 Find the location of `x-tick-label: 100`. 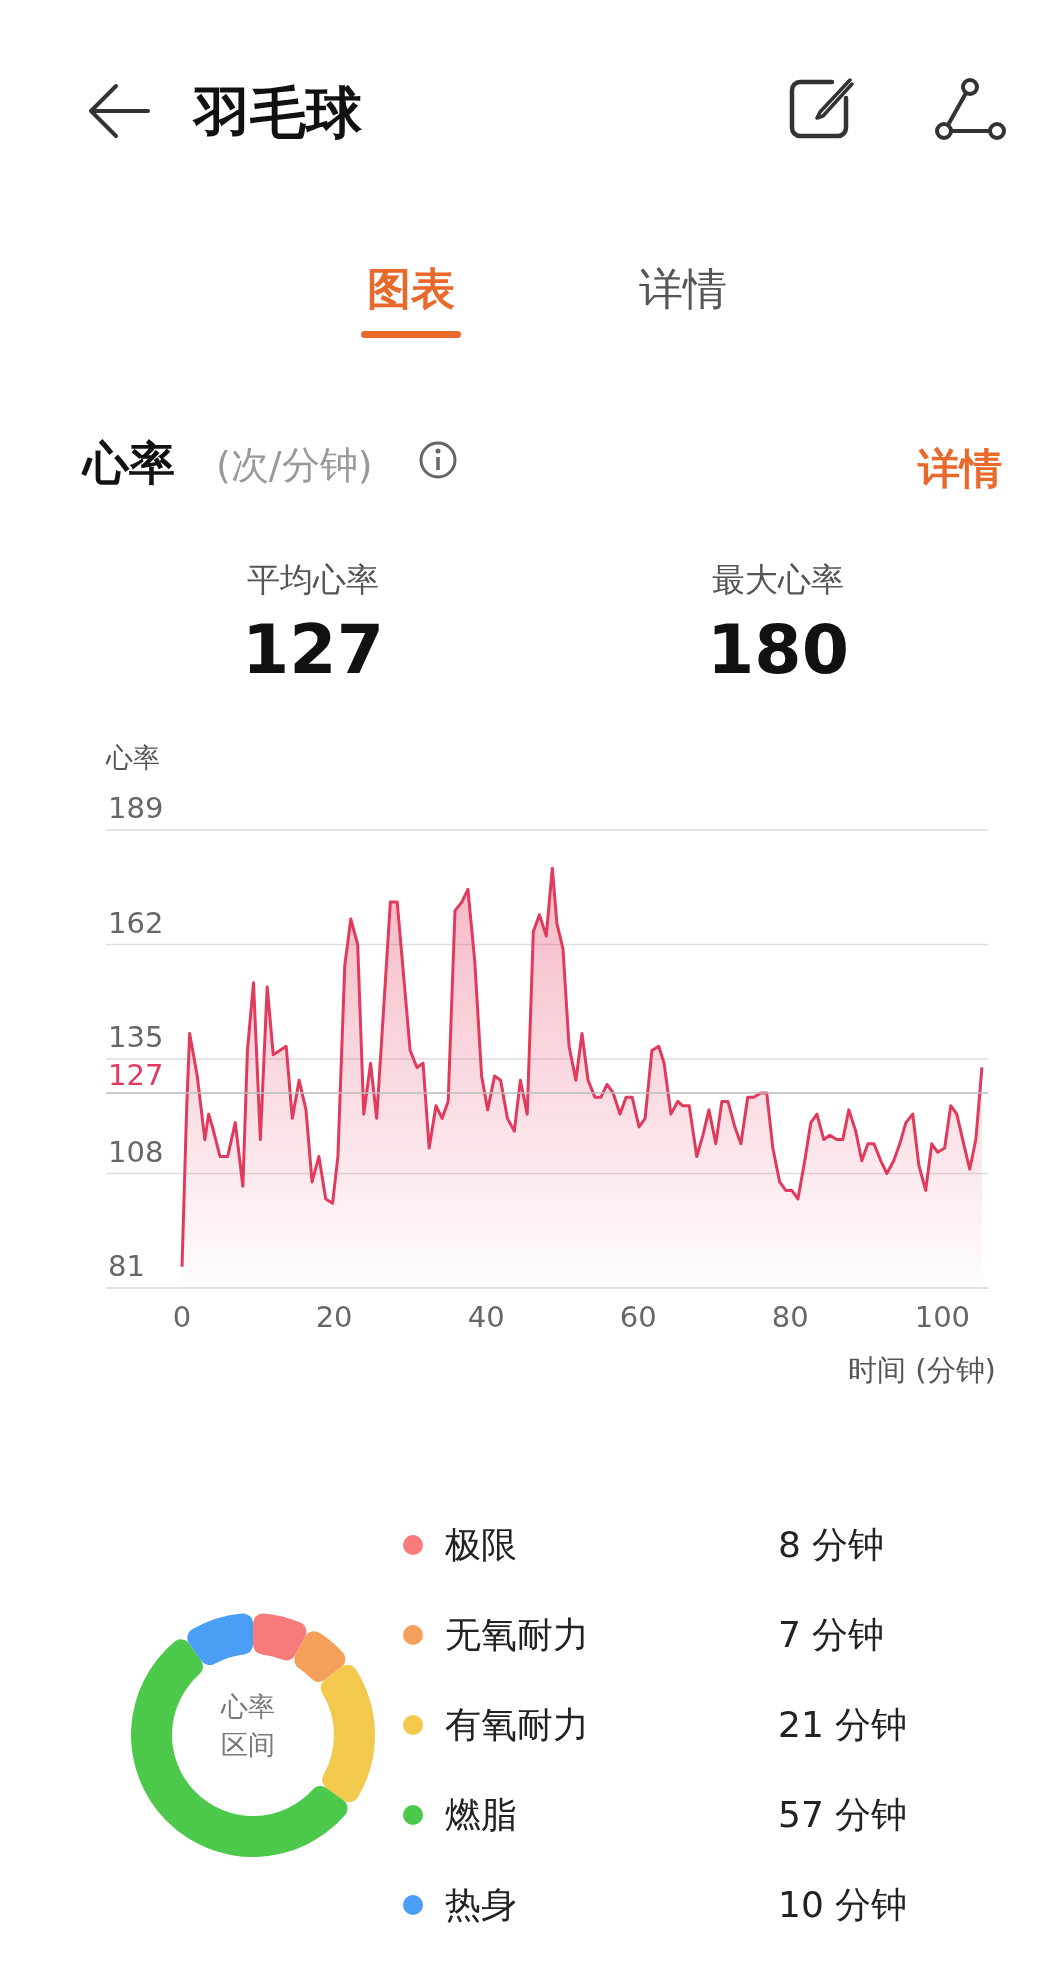

x-tick-label: 100 is located at coordinates (942, 1316).